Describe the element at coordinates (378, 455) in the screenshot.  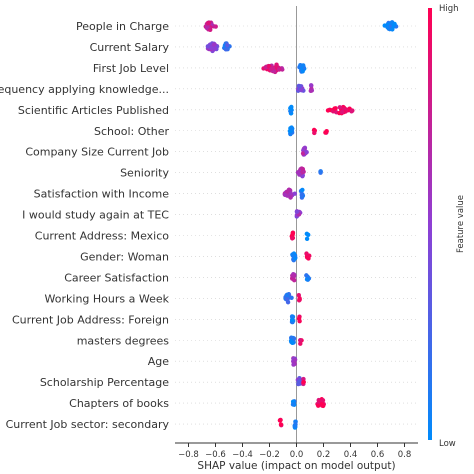
I see `x-tick-label: 0.6` at that location.